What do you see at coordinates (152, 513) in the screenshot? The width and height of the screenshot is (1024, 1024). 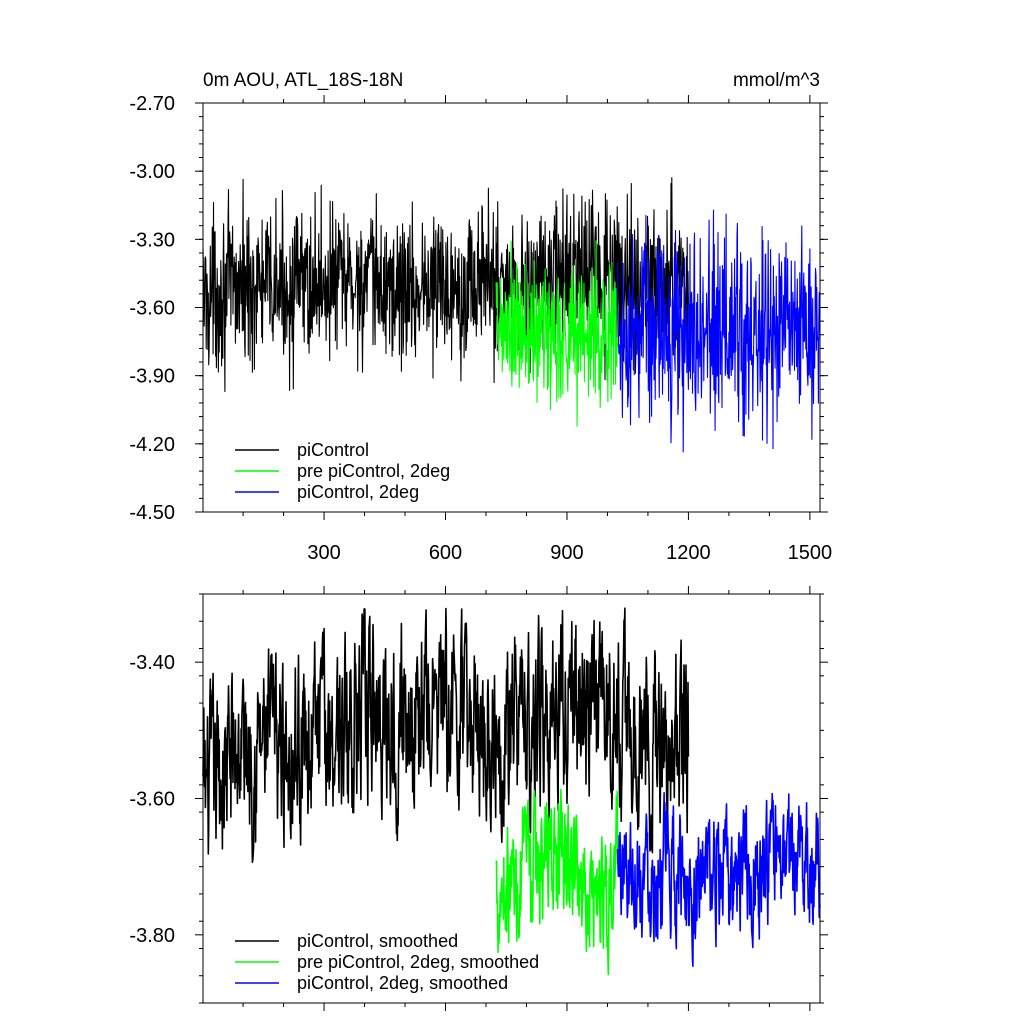 I see `y-tick-label: -4.50` at bounding box center [152, 513].